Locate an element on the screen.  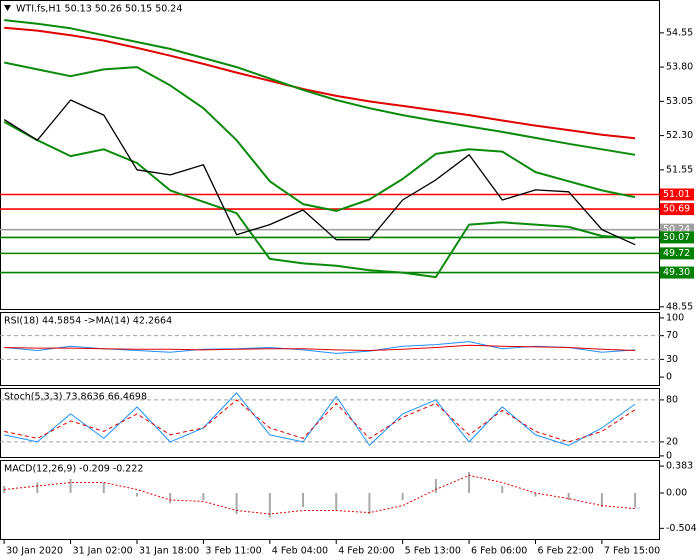
y-tick-label: 48.55 is located at coordinates (679, 306).